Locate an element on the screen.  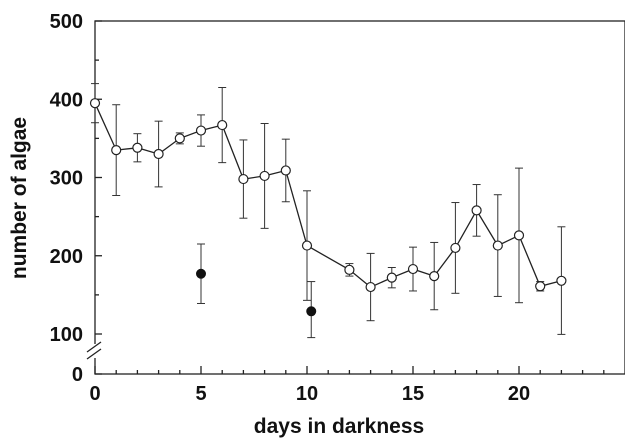
y-axis-break-marker is located at coordinates (95, 350).